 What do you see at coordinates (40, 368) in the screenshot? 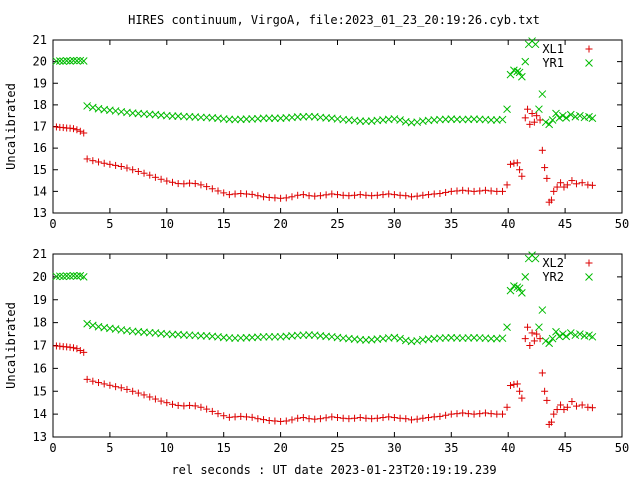
I see `y-tick-label: 16` at bounding box center [40, 368].